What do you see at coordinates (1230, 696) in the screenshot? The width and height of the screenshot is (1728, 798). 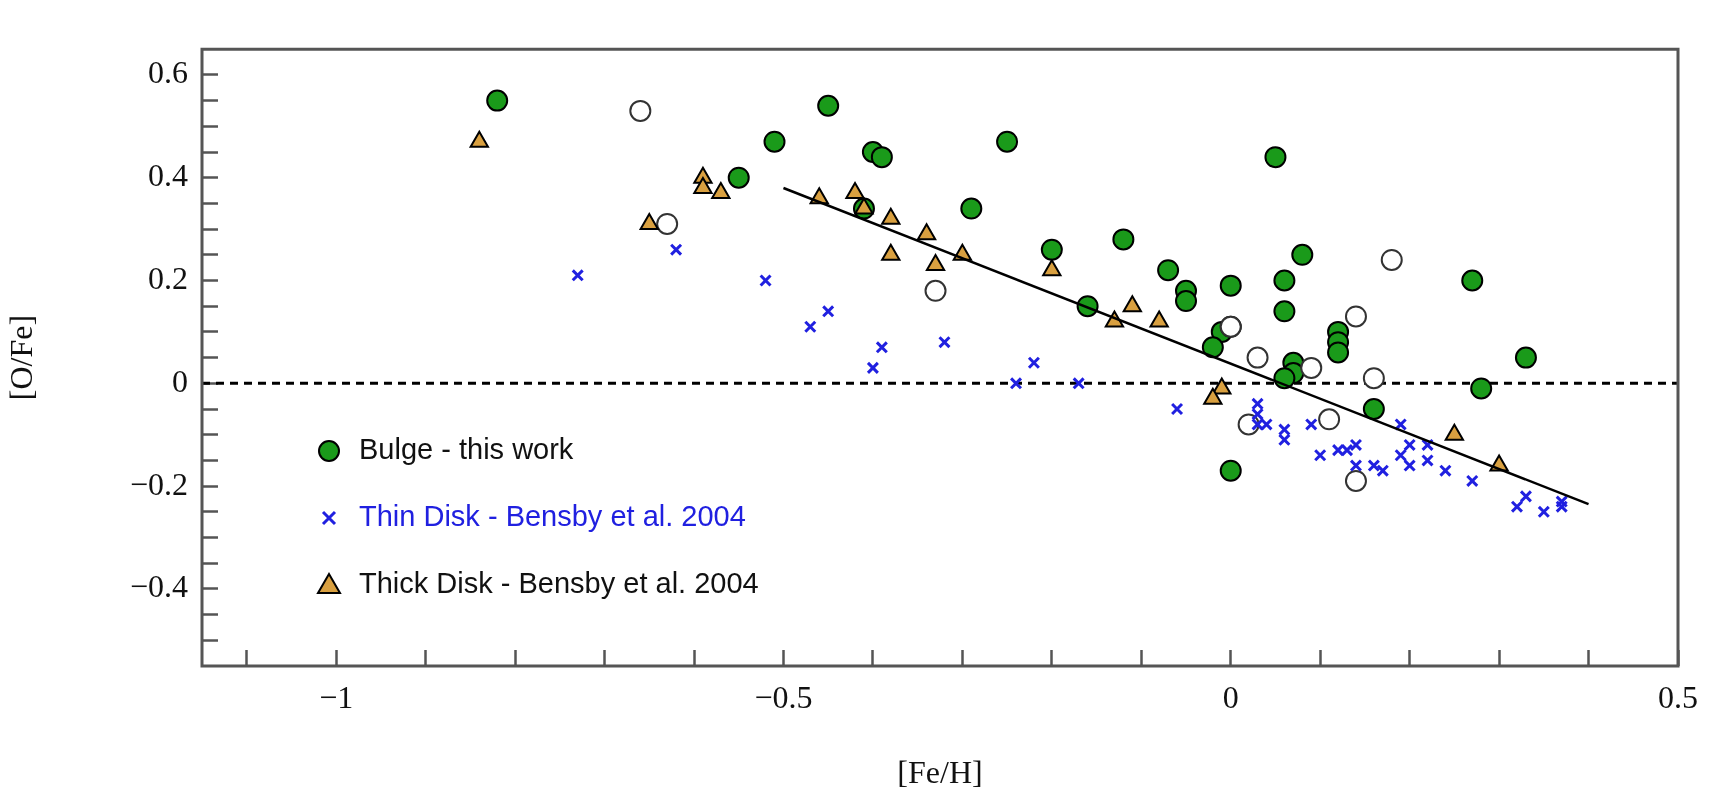 I see `x-tick-label: 0` at bounding box center [1230, 696].